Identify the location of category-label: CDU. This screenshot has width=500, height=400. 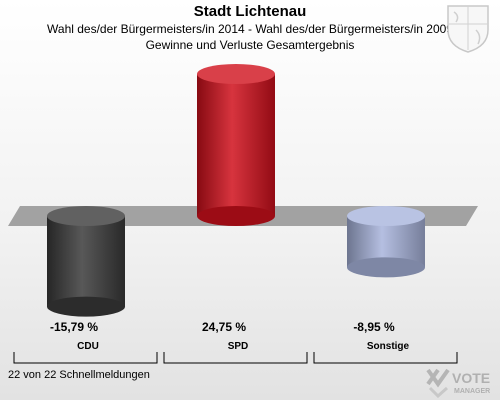
(88, 346).